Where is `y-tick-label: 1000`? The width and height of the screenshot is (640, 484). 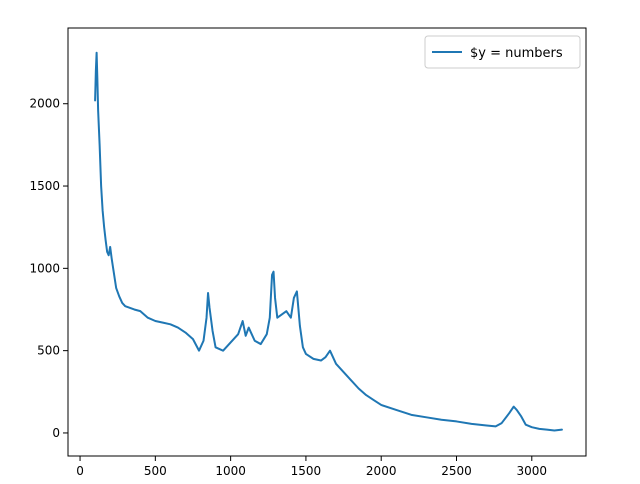 y-tick-label: 1000 is located at coordinates (44, 268).